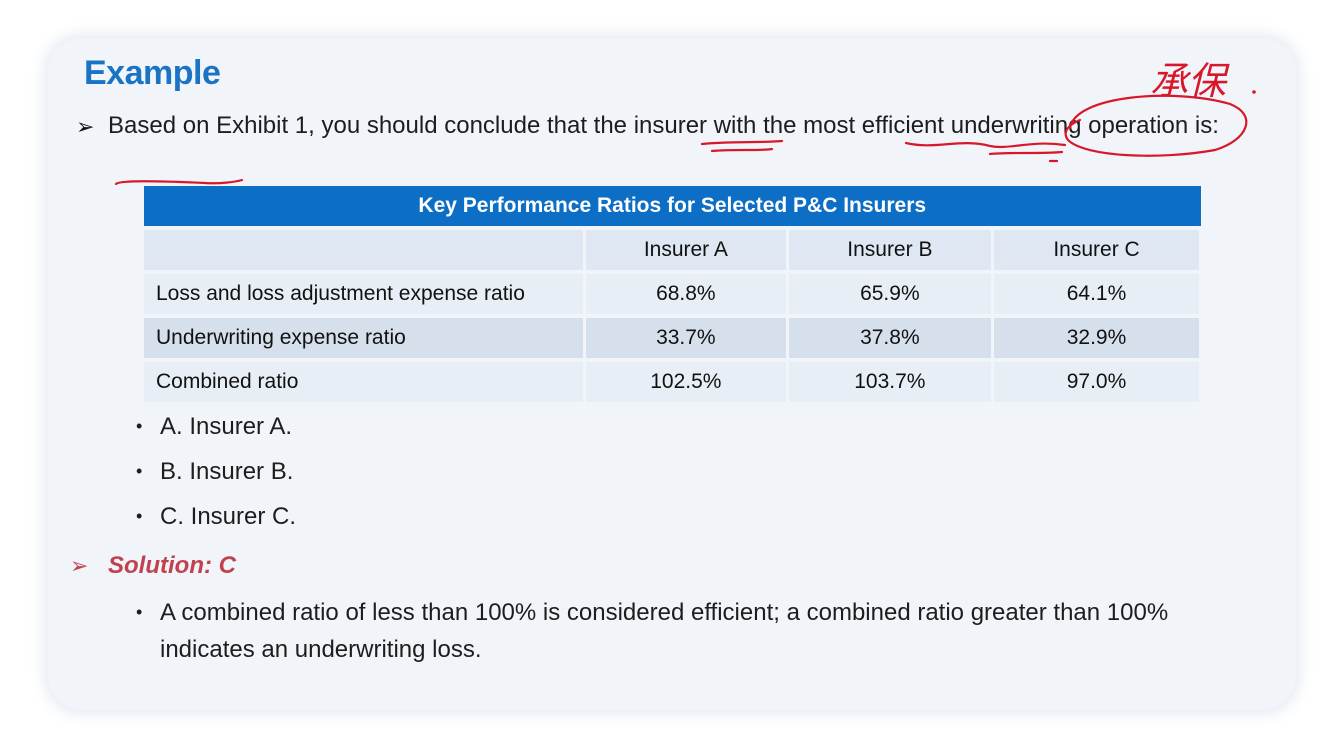  I want to click on option-b: • B. Insurer B., so click(216, 471).